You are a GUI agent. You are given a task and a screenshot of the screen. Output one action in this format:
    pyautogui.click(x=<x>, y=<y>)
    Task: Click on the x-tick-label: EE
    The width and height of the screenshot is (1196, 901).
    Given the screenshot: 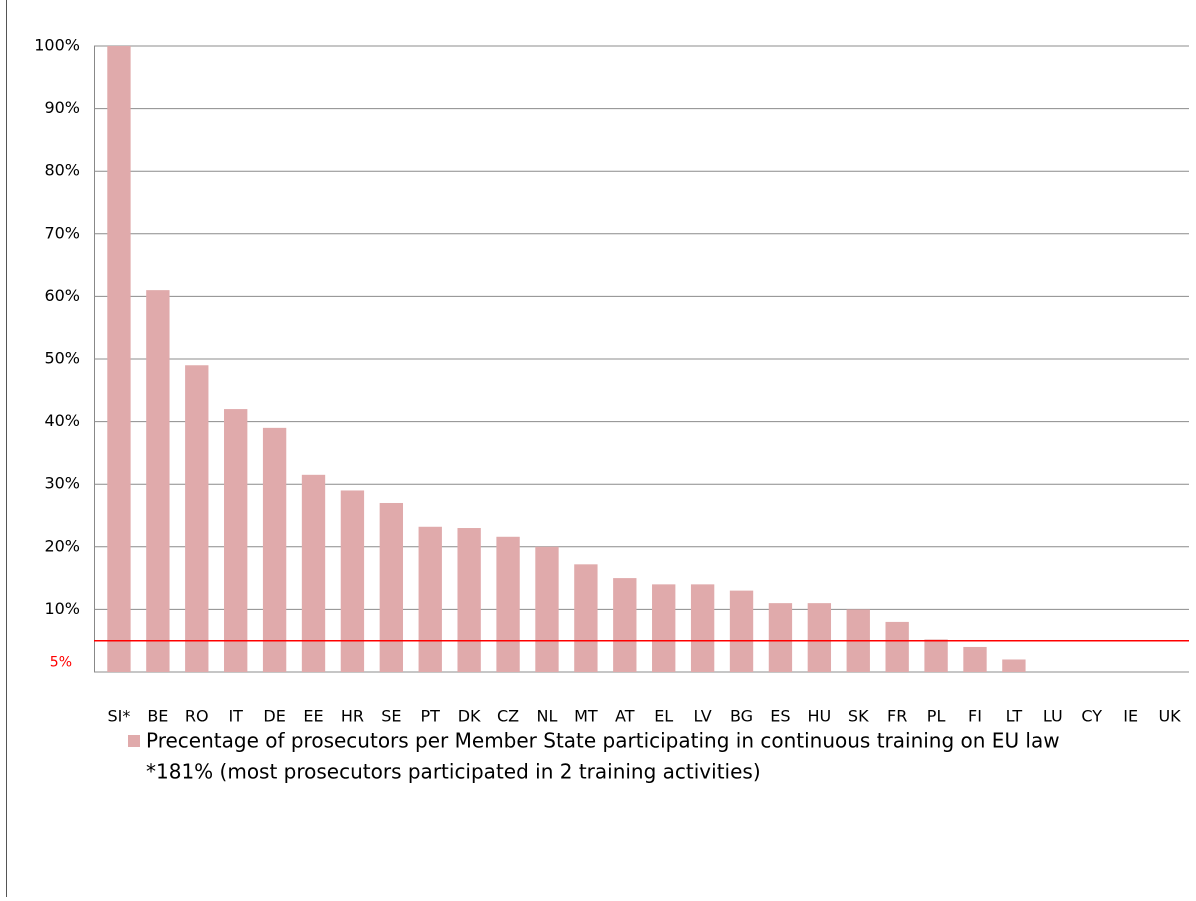 What is the action you would take?
    pyautogui.click(x=313, y=716)
    